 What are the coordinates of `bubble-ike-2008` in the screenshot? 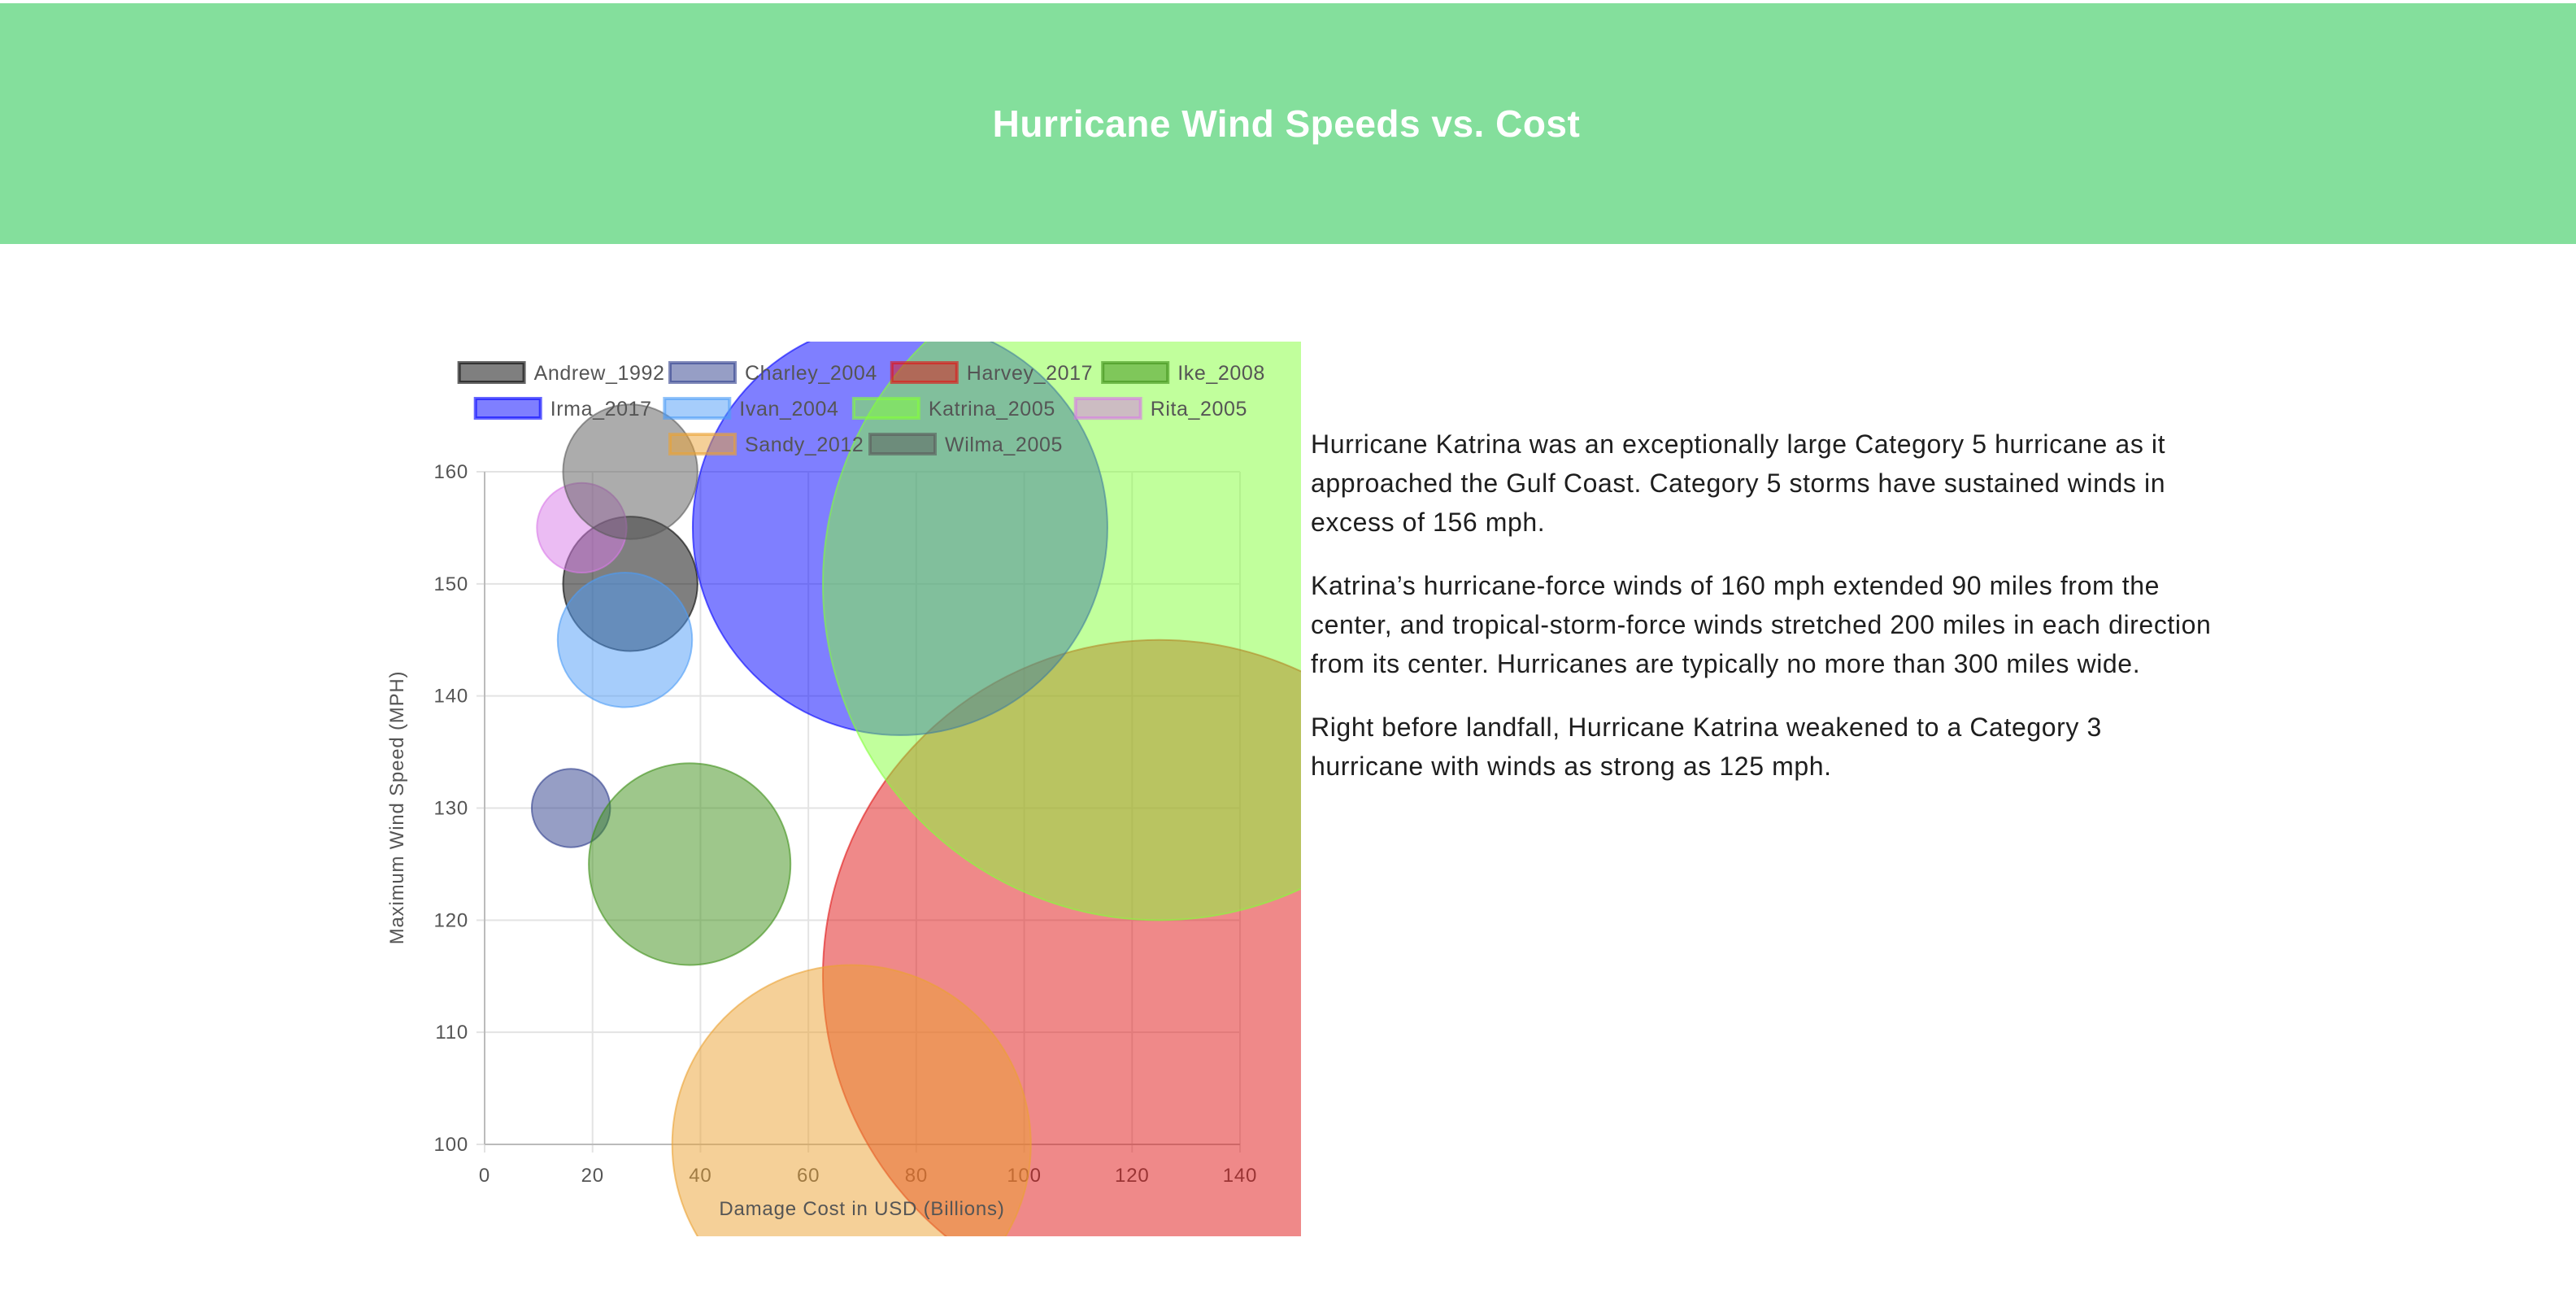 It's located at (690, 864).